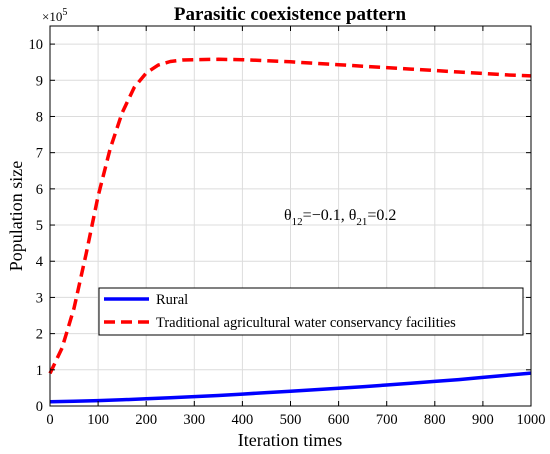 Image resolution: width=550 pixels, height=454 pixels. I want to click on x-tick-label: 0, so click(49, 420).